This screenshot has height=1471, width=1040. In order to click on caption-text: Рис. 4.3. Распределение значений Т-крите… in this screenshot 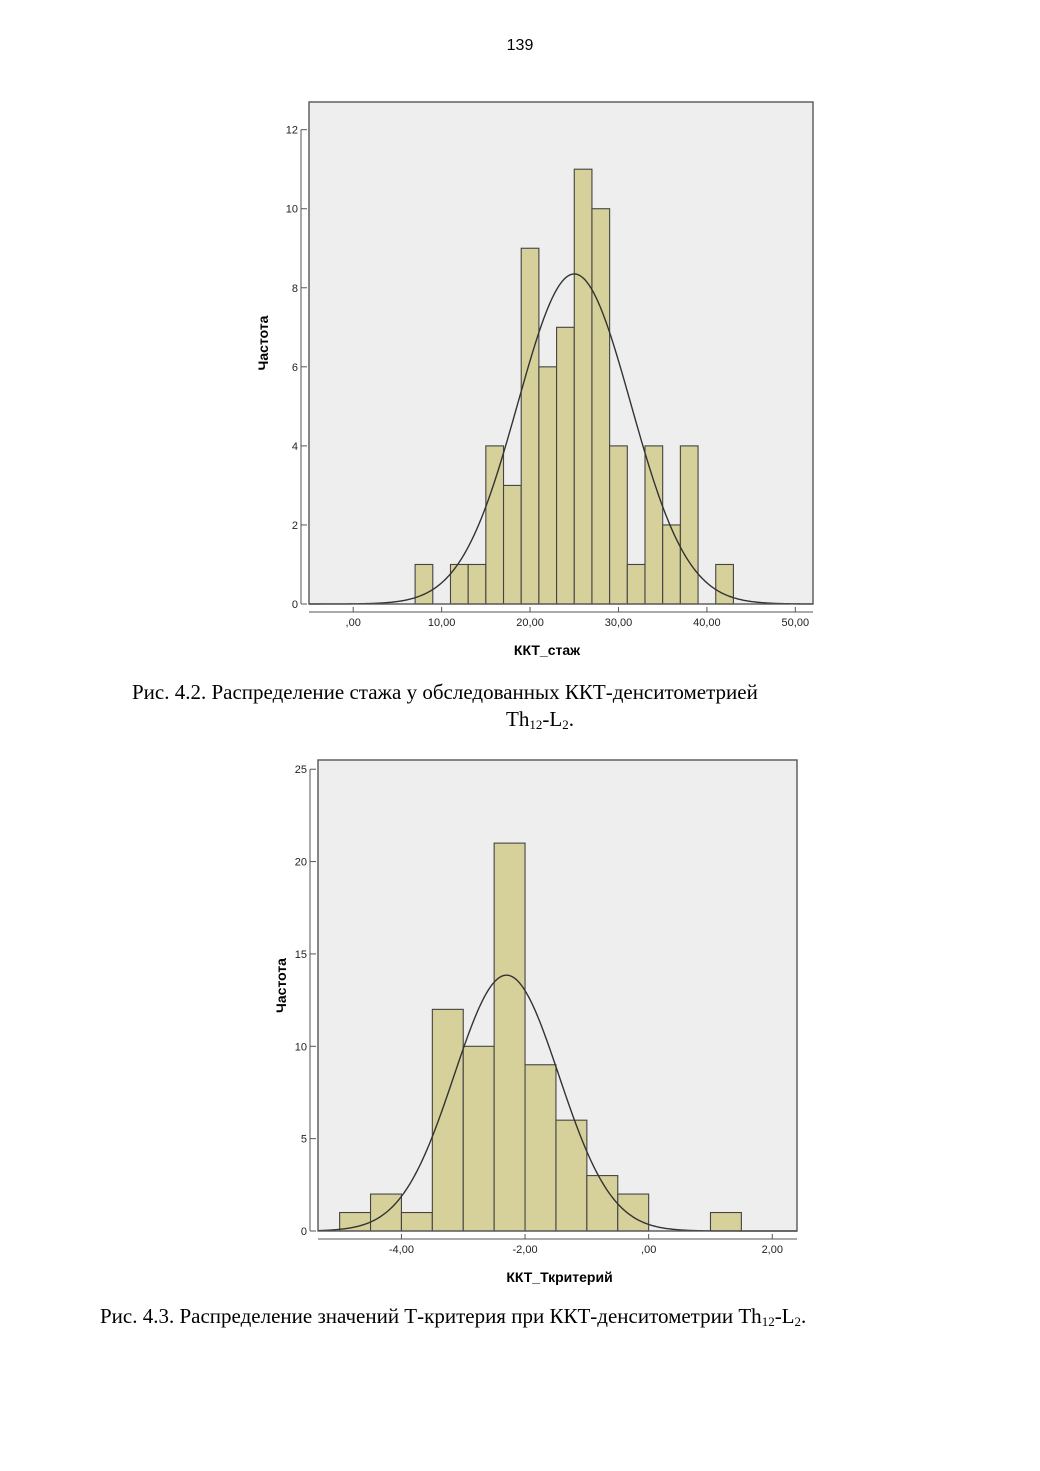, I will do `click(431, 1316)`.